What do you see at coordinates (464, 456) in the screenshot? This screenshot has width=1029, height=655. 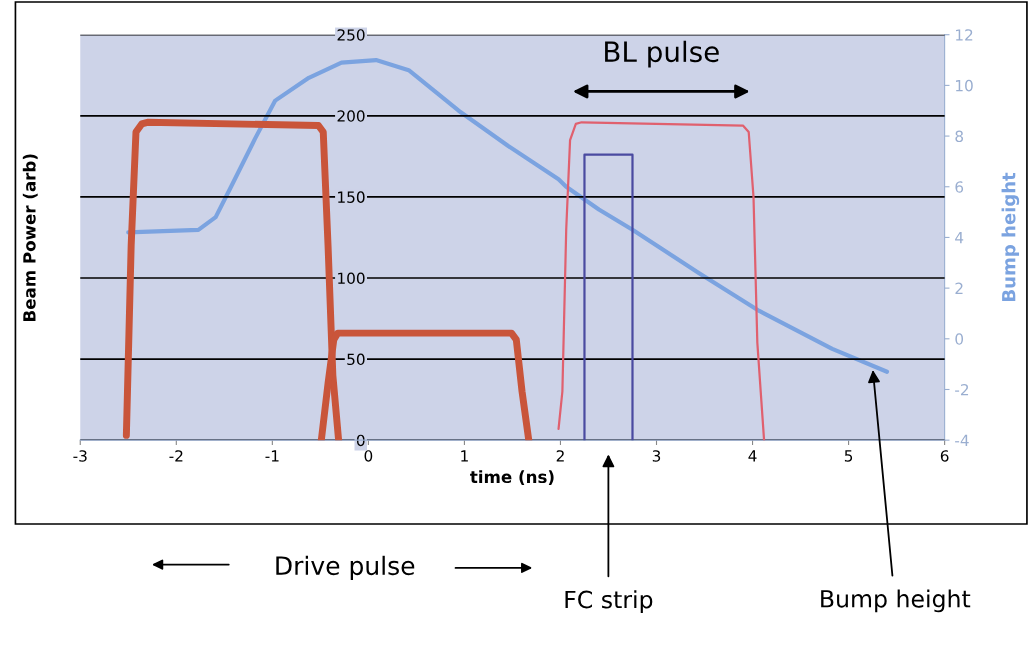 I see `x-tick-label: 1` at bounding box center [464, 456].